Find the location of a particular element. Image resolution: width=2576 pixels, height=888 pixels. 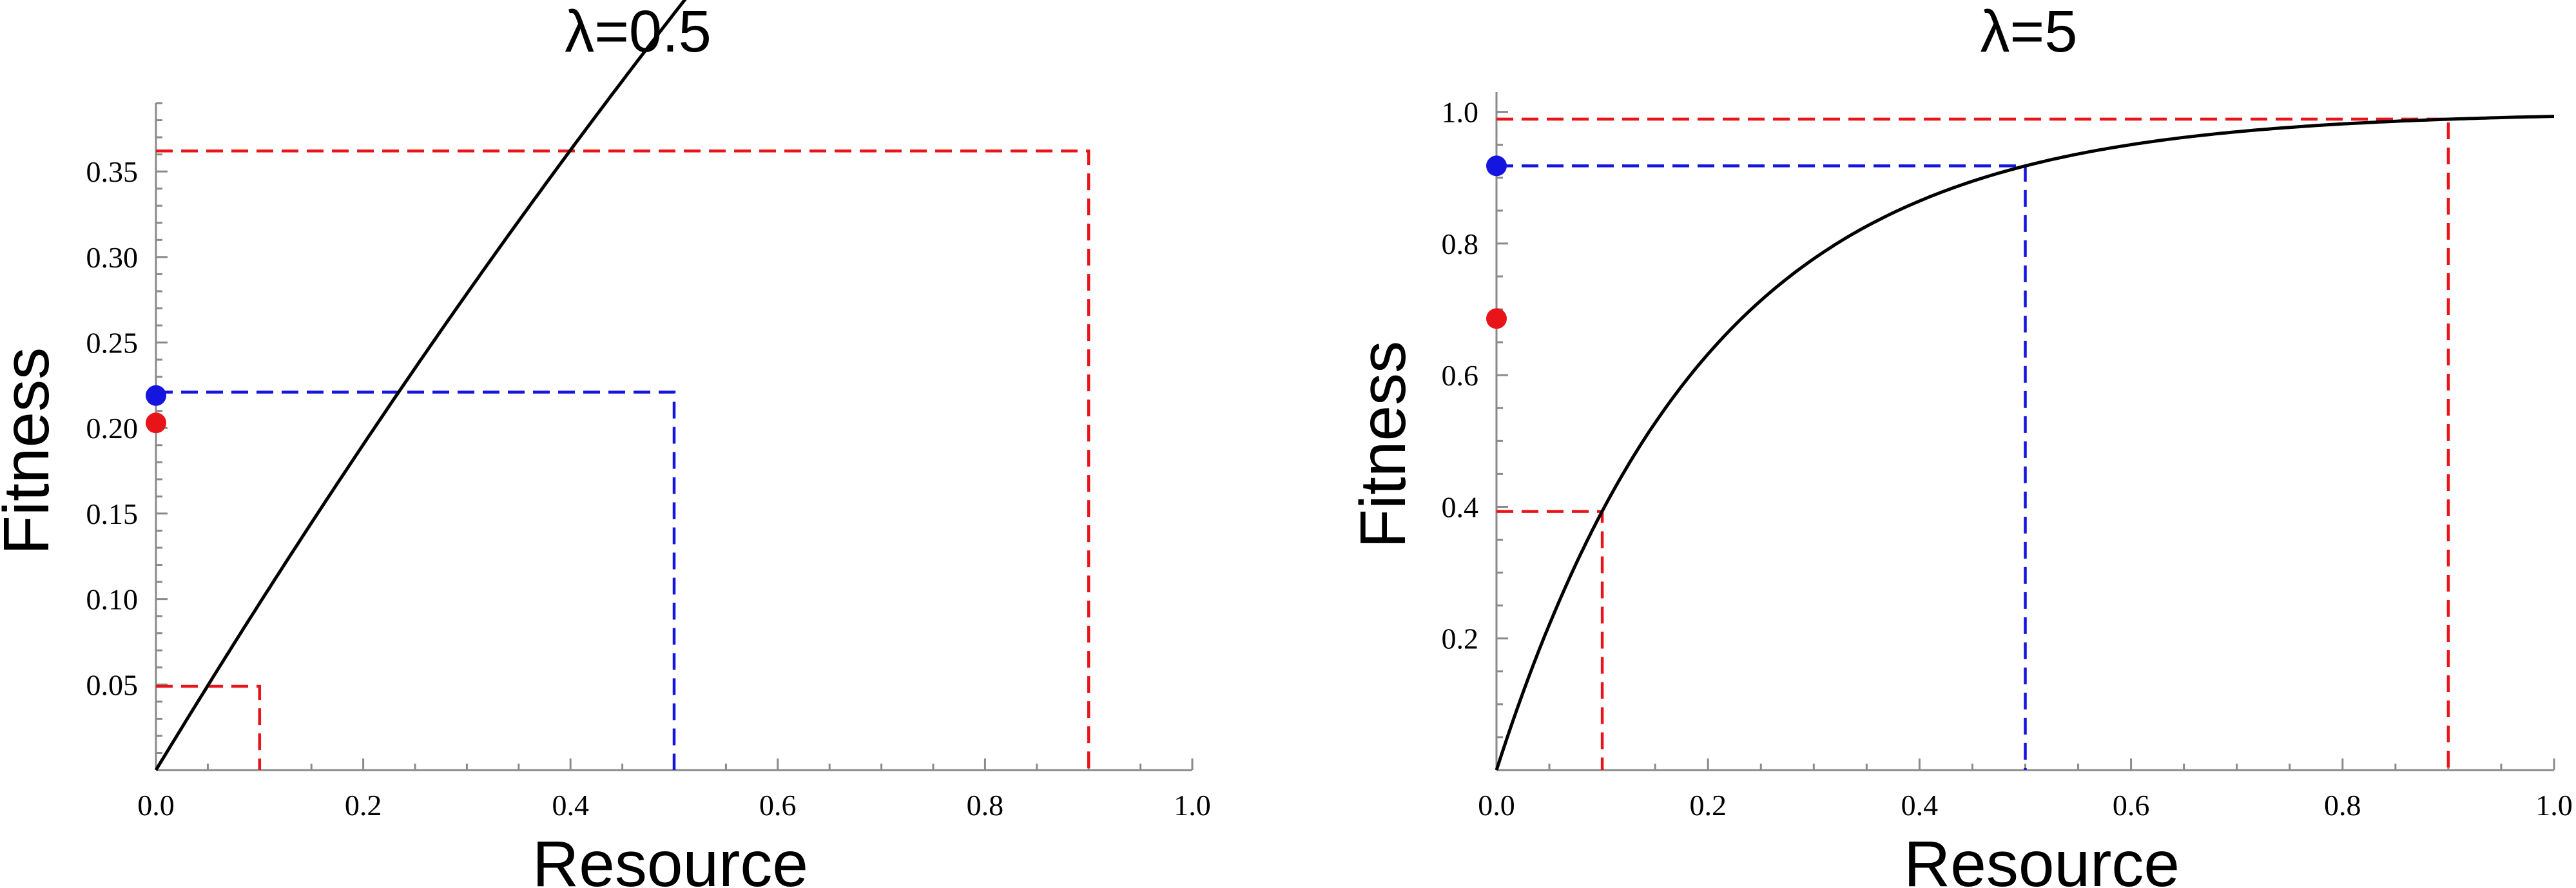

y-tick-label: 0.8 is located at coordinates (1460, 243).